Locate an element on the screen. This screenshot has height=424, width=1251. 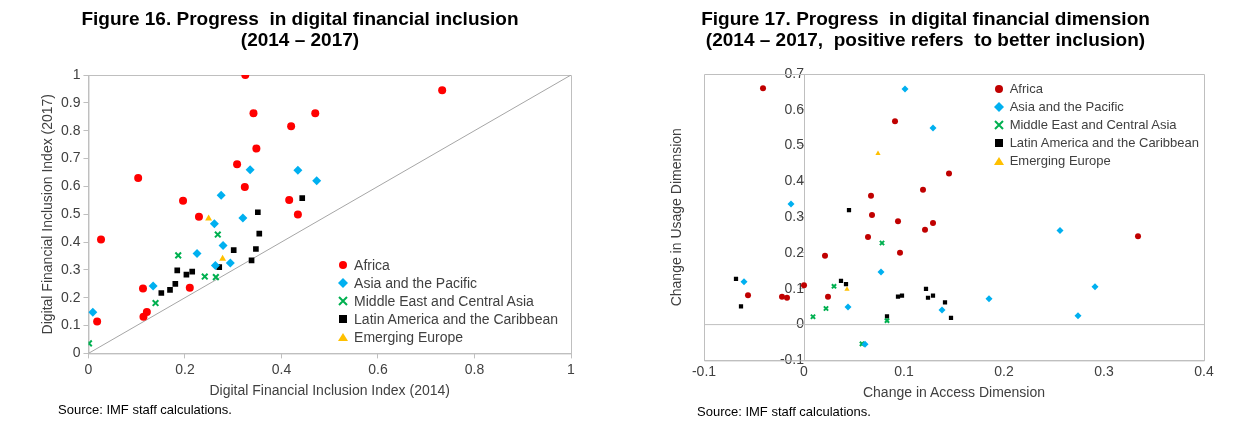
y-tick-label: 0.7 is located at coordinates (70, 157).